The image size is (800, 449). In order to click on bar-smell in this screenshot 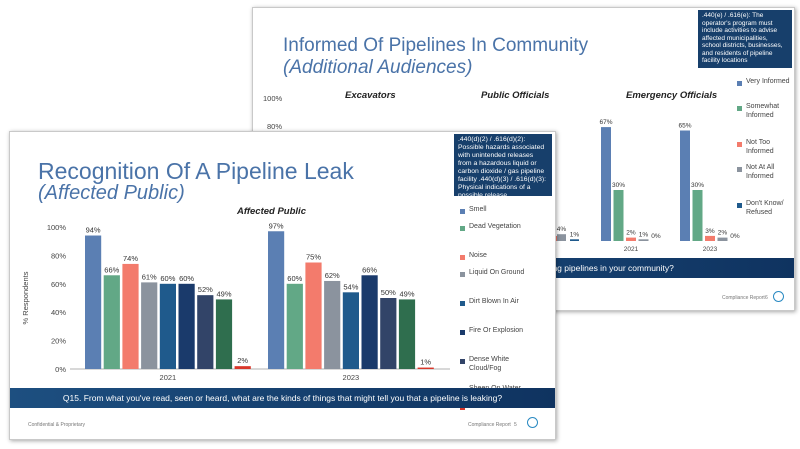, I will do `click(93, 302)`.